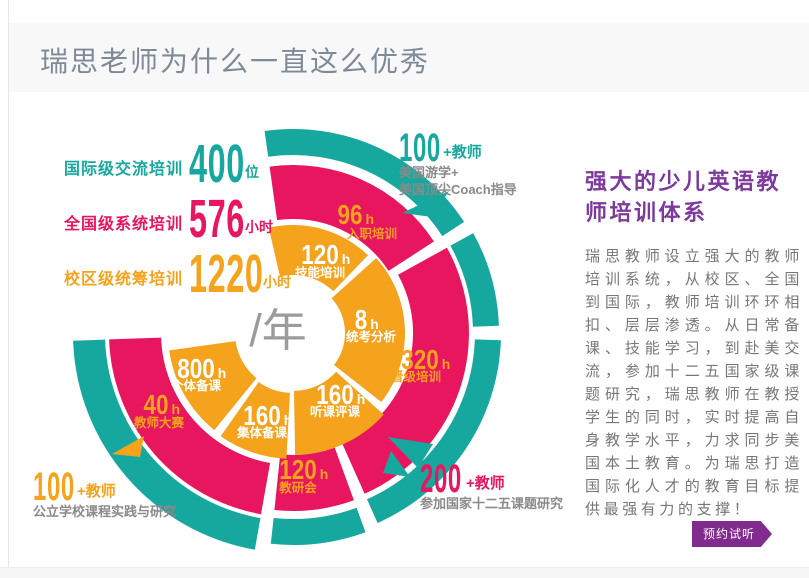 The height and width of the screenshot is (578, 809). I want to click on title-band: 瑞思老师为什么一直这么优秀, so click(409, 57).